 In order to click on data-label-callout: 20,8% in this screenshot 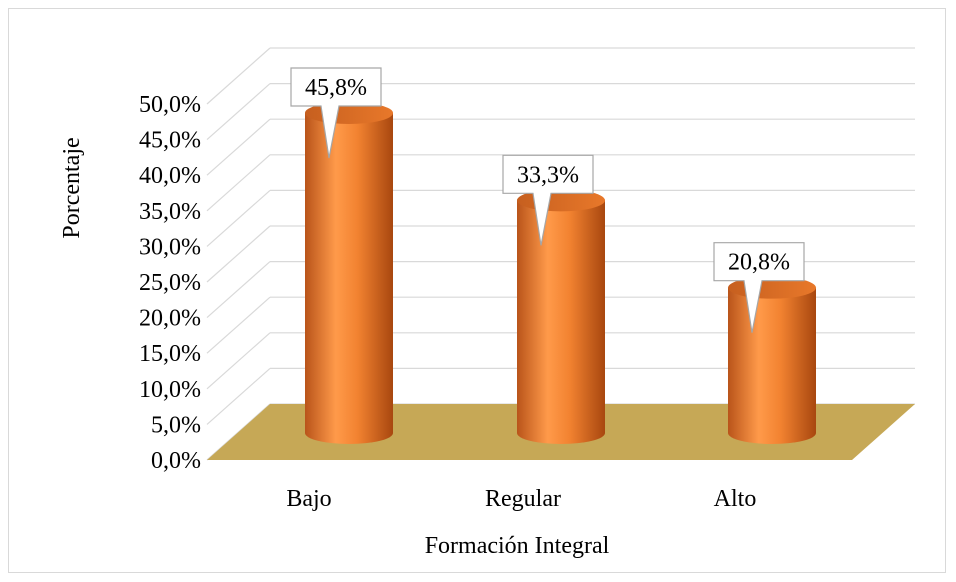, I will do `click(759, 287)`.